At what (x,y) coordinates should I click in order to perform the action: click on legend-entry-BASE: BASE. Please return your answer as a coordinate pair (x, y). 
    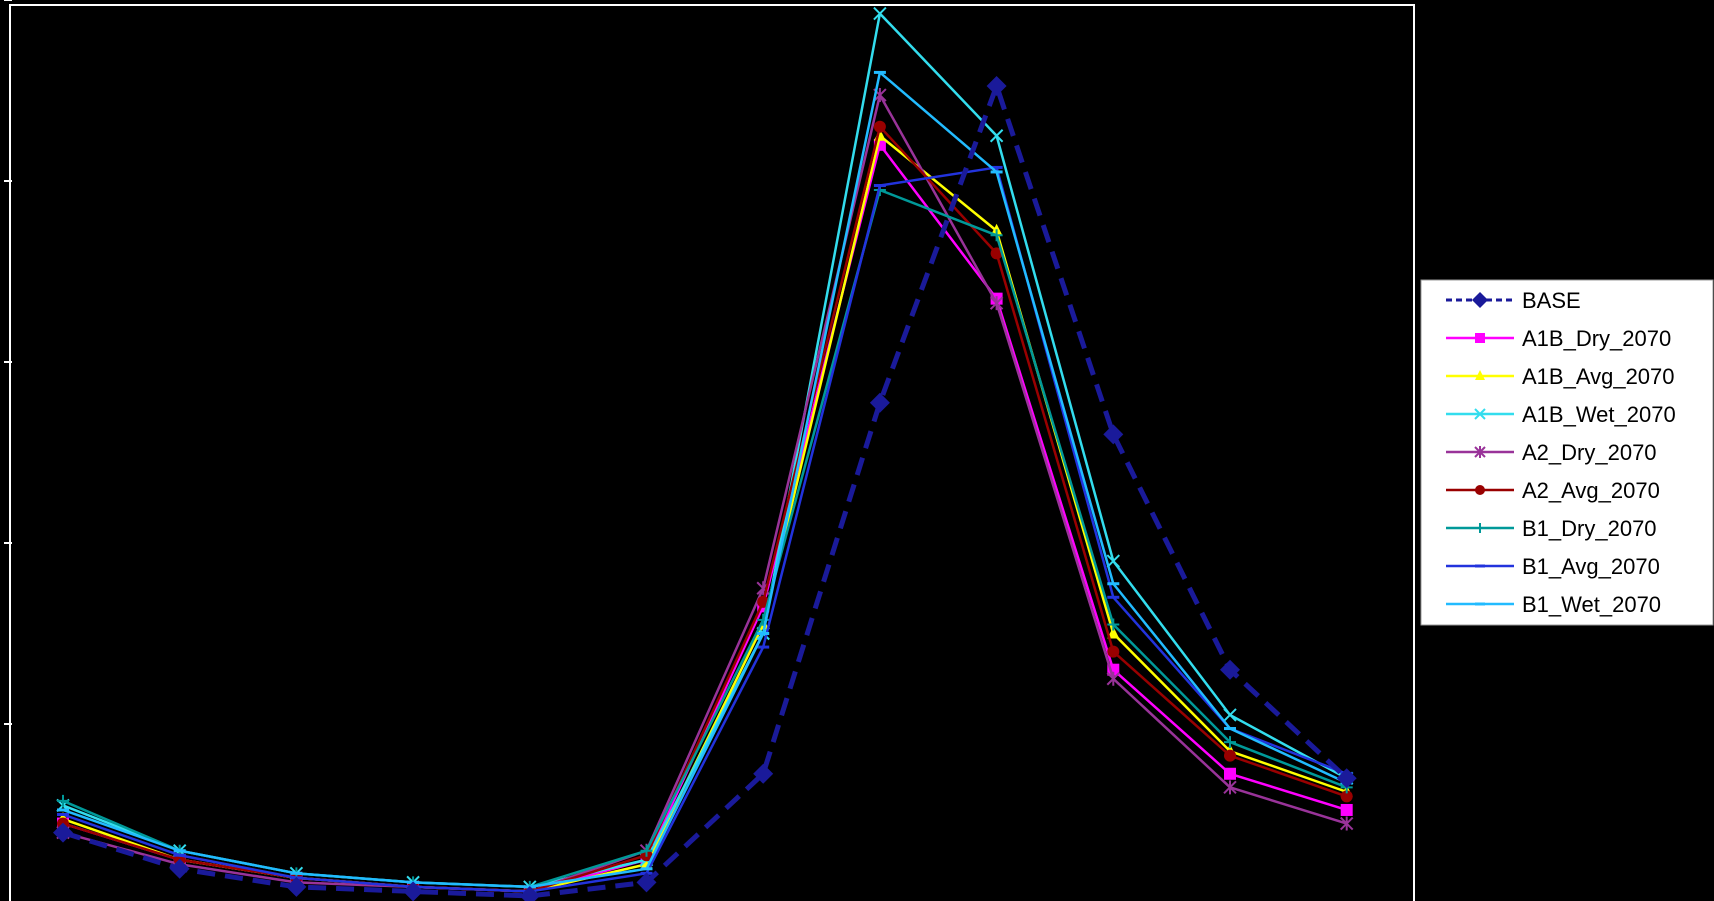
    Looking at the image, I should click on (1513, 300).